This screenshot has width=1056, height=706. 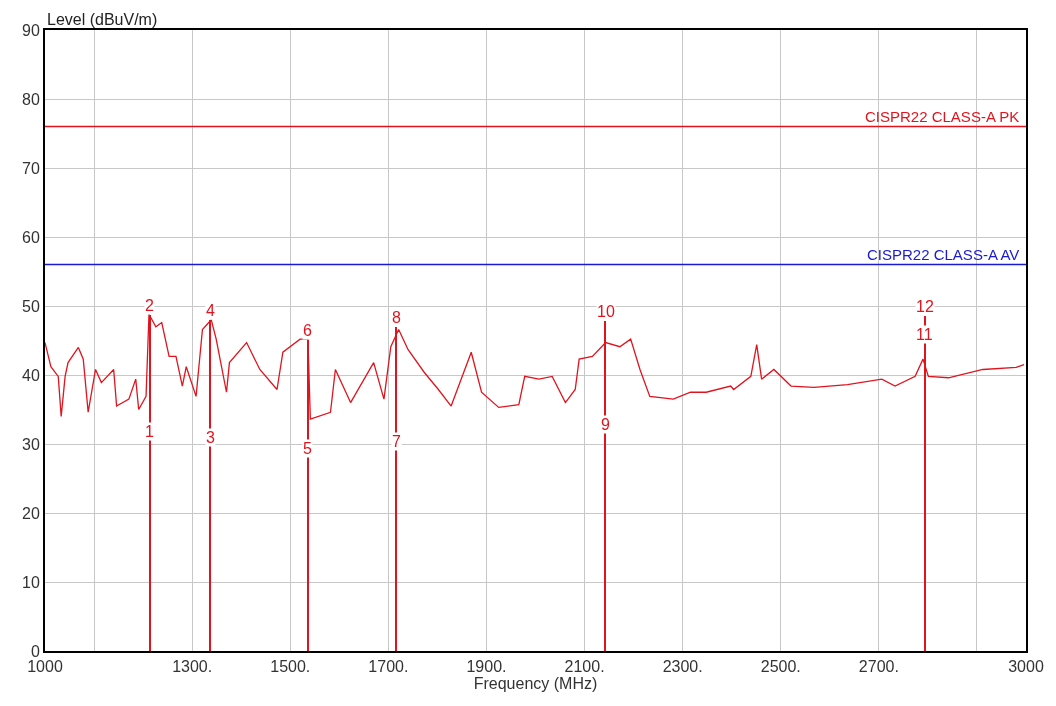 I want to click on x-tick-label: 1300., so click(x=192, y=667).